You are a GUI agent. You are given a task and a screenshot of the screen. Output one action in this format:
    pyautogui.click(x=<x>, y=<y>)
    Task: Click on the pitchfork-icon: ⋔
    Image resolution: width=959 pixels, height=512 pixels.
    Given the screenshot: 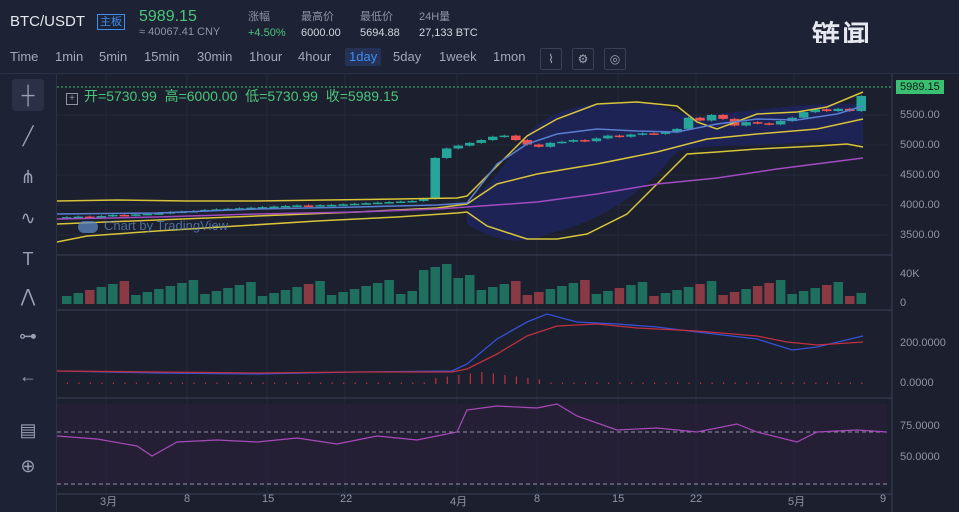 What is the action you would take?
    pyautogui.click(x=28, y=177)
    